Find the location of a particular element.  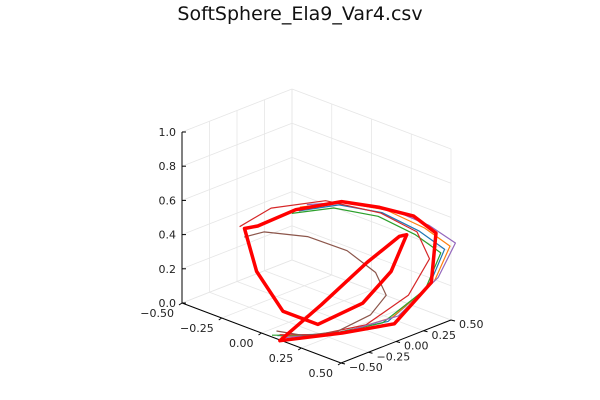

chart-title: SoftSphere_Ela9_Var4.csv is located at coordinates (299, 14).